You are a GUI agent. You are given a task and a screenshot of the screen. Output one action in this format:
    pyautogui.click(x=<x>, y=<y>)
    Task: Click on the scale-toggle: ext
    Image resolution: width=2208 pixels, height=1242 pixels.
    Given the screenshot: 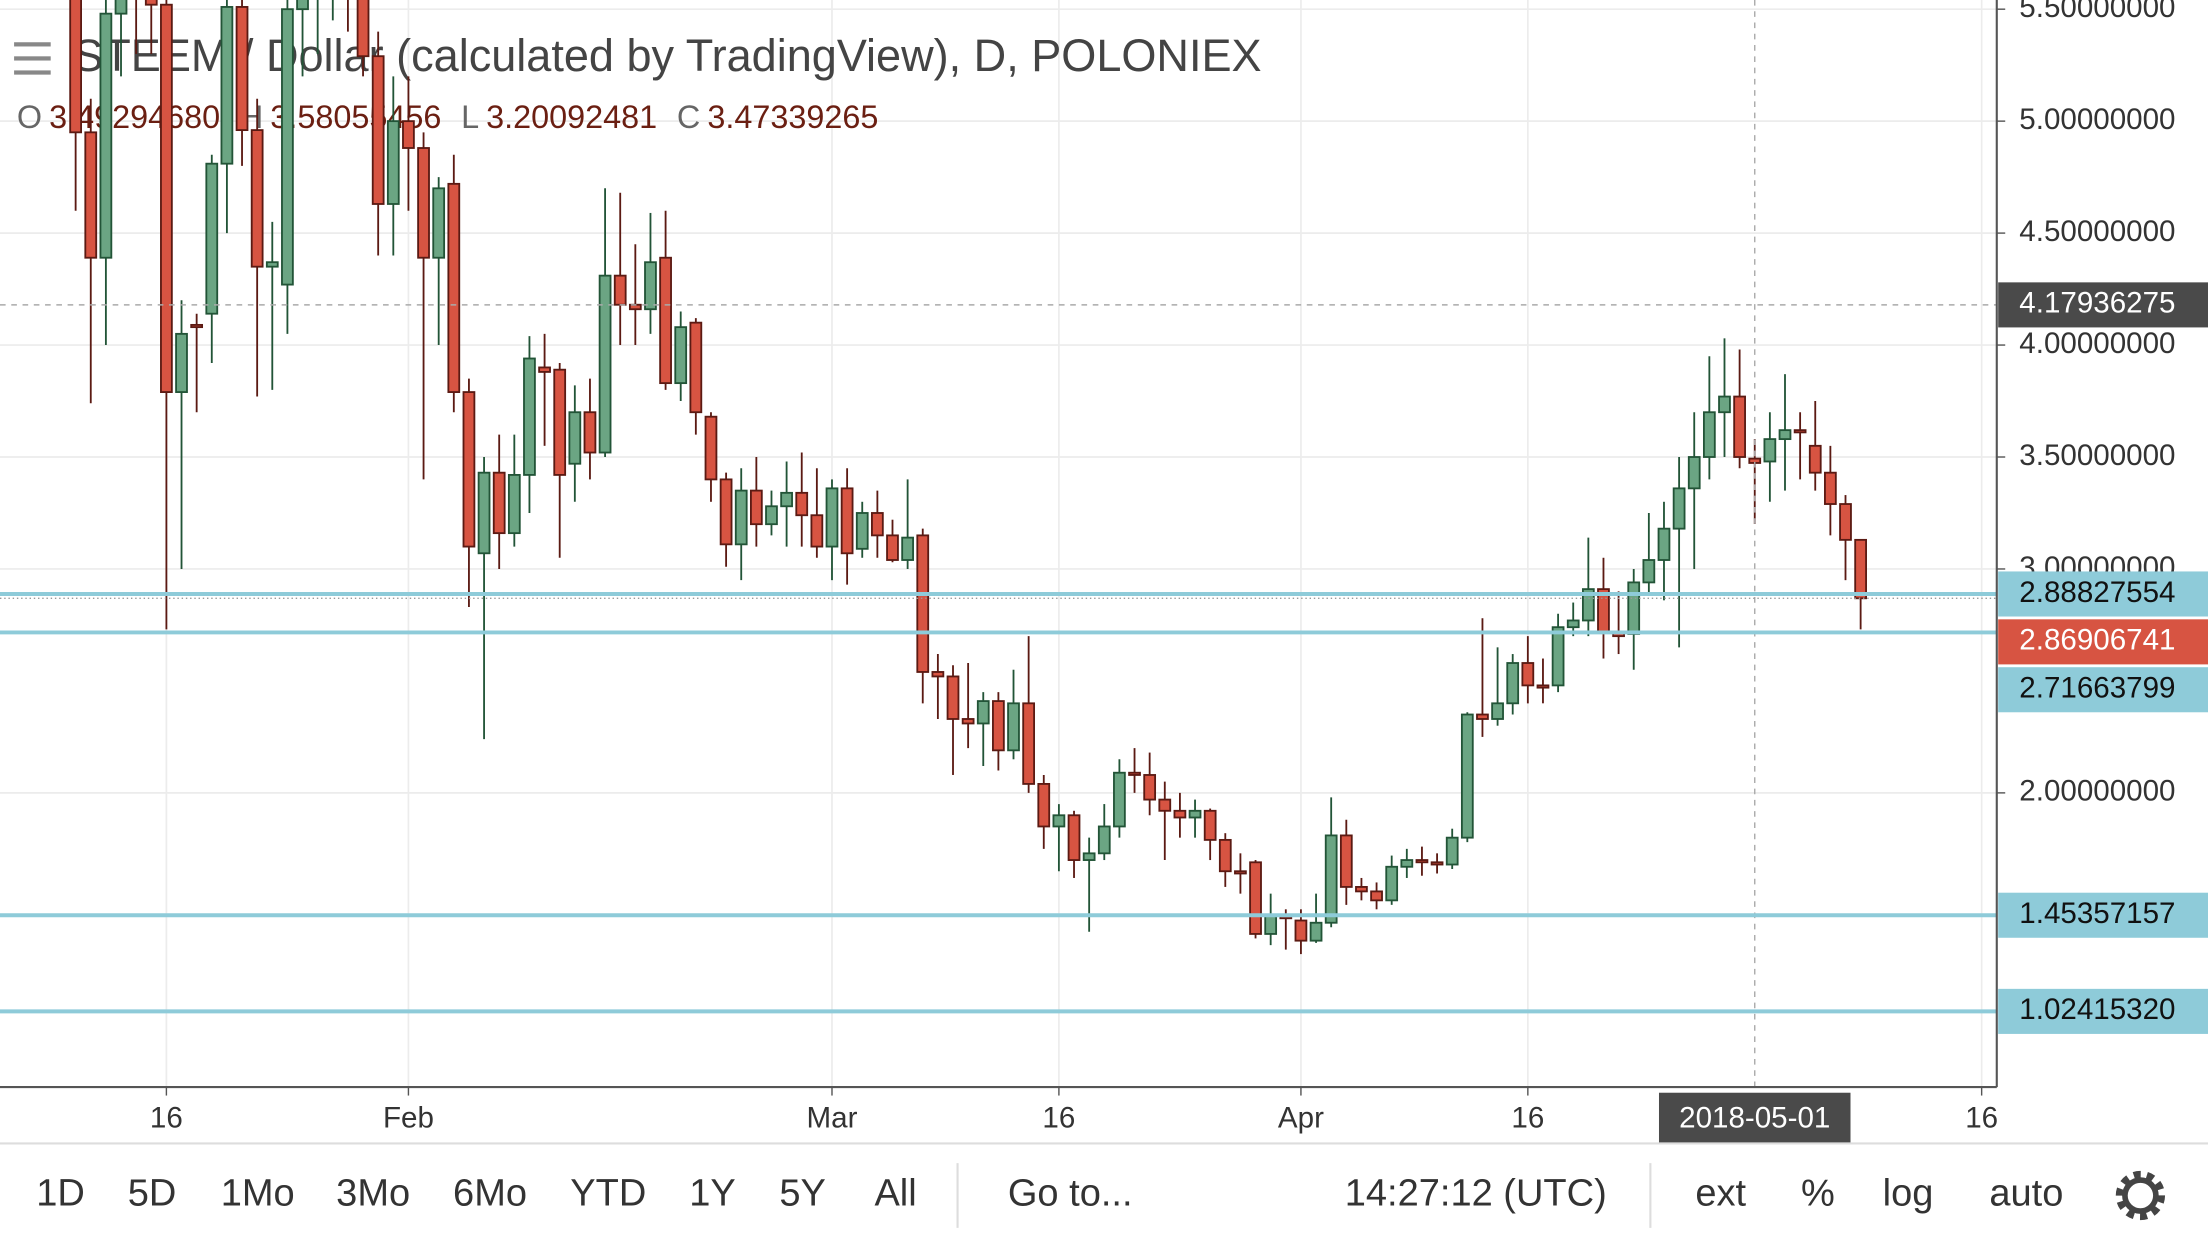 What is the action you would take?
    pyautogui.click(x=1720, y=1194)
    